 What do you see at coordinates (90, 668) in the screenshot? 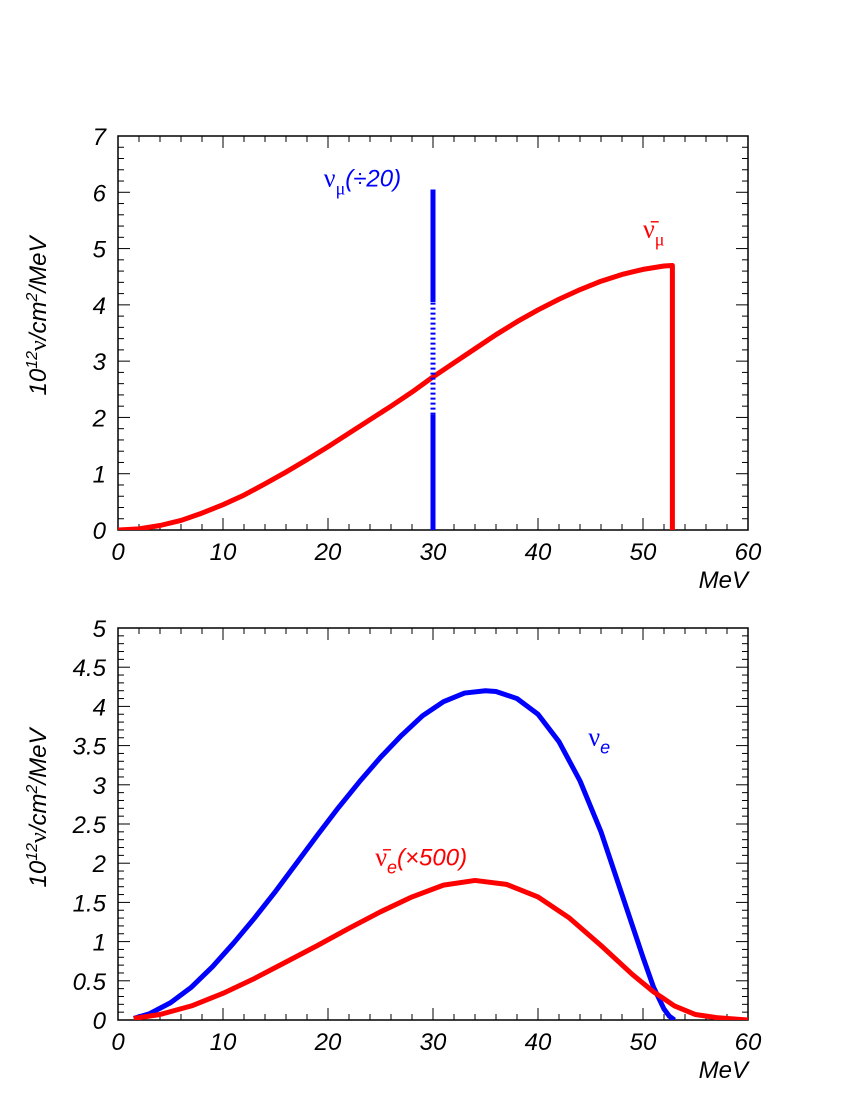
I see `y-tick-label: 4.5` at bounding box center [90, 668].